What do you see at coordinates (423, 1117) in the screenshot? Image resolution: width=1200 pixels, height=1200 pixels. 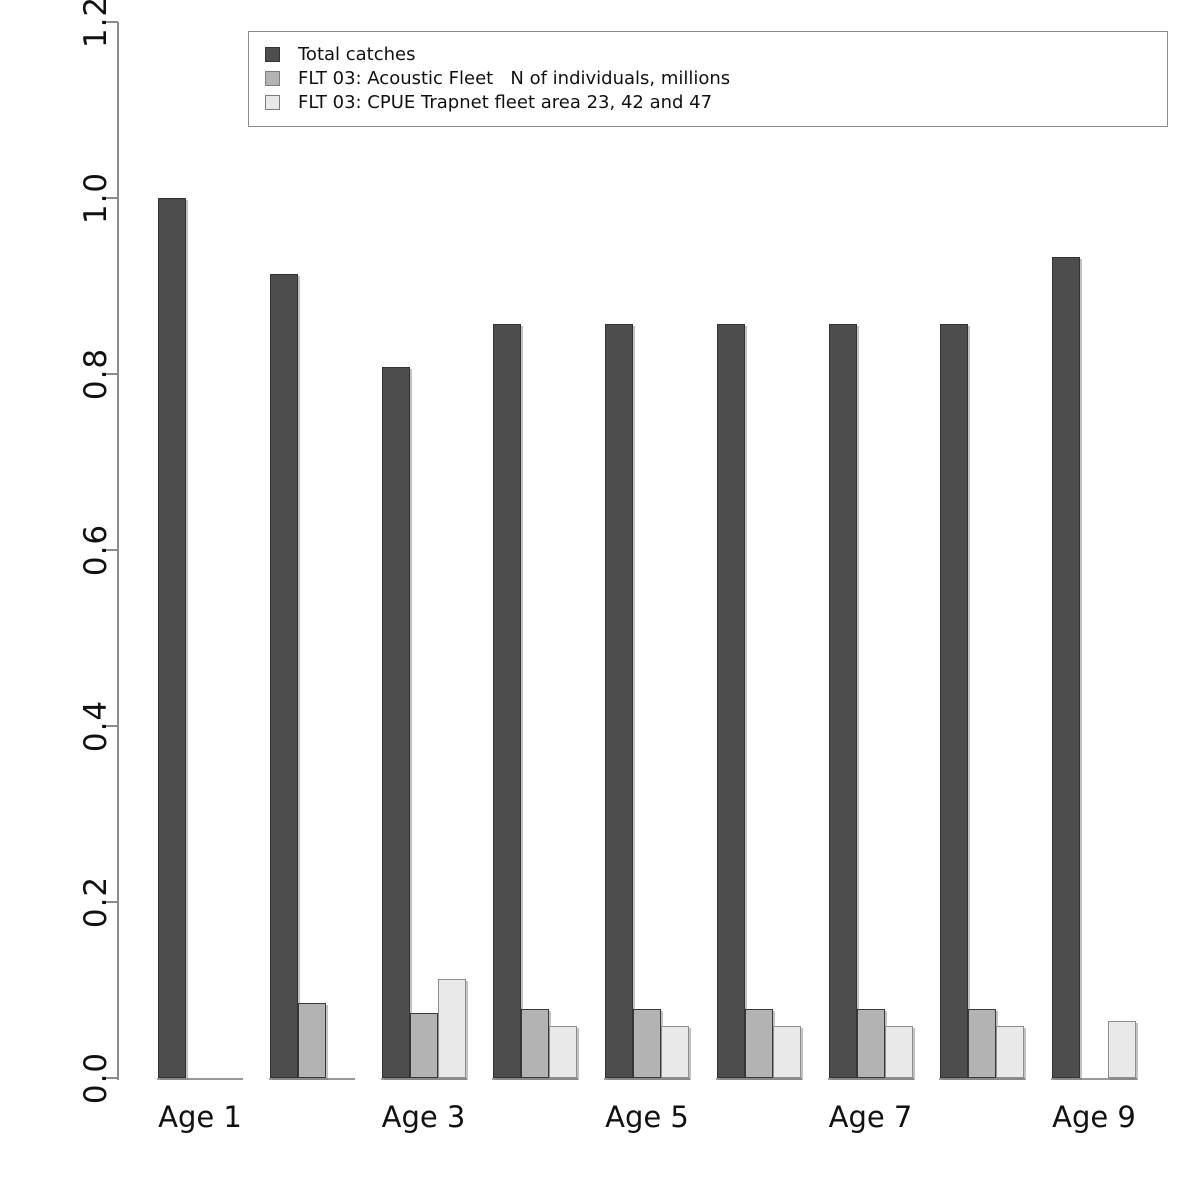 I see `x-tick-label-age-3: Age 3` at bounding box center [423, 1117].